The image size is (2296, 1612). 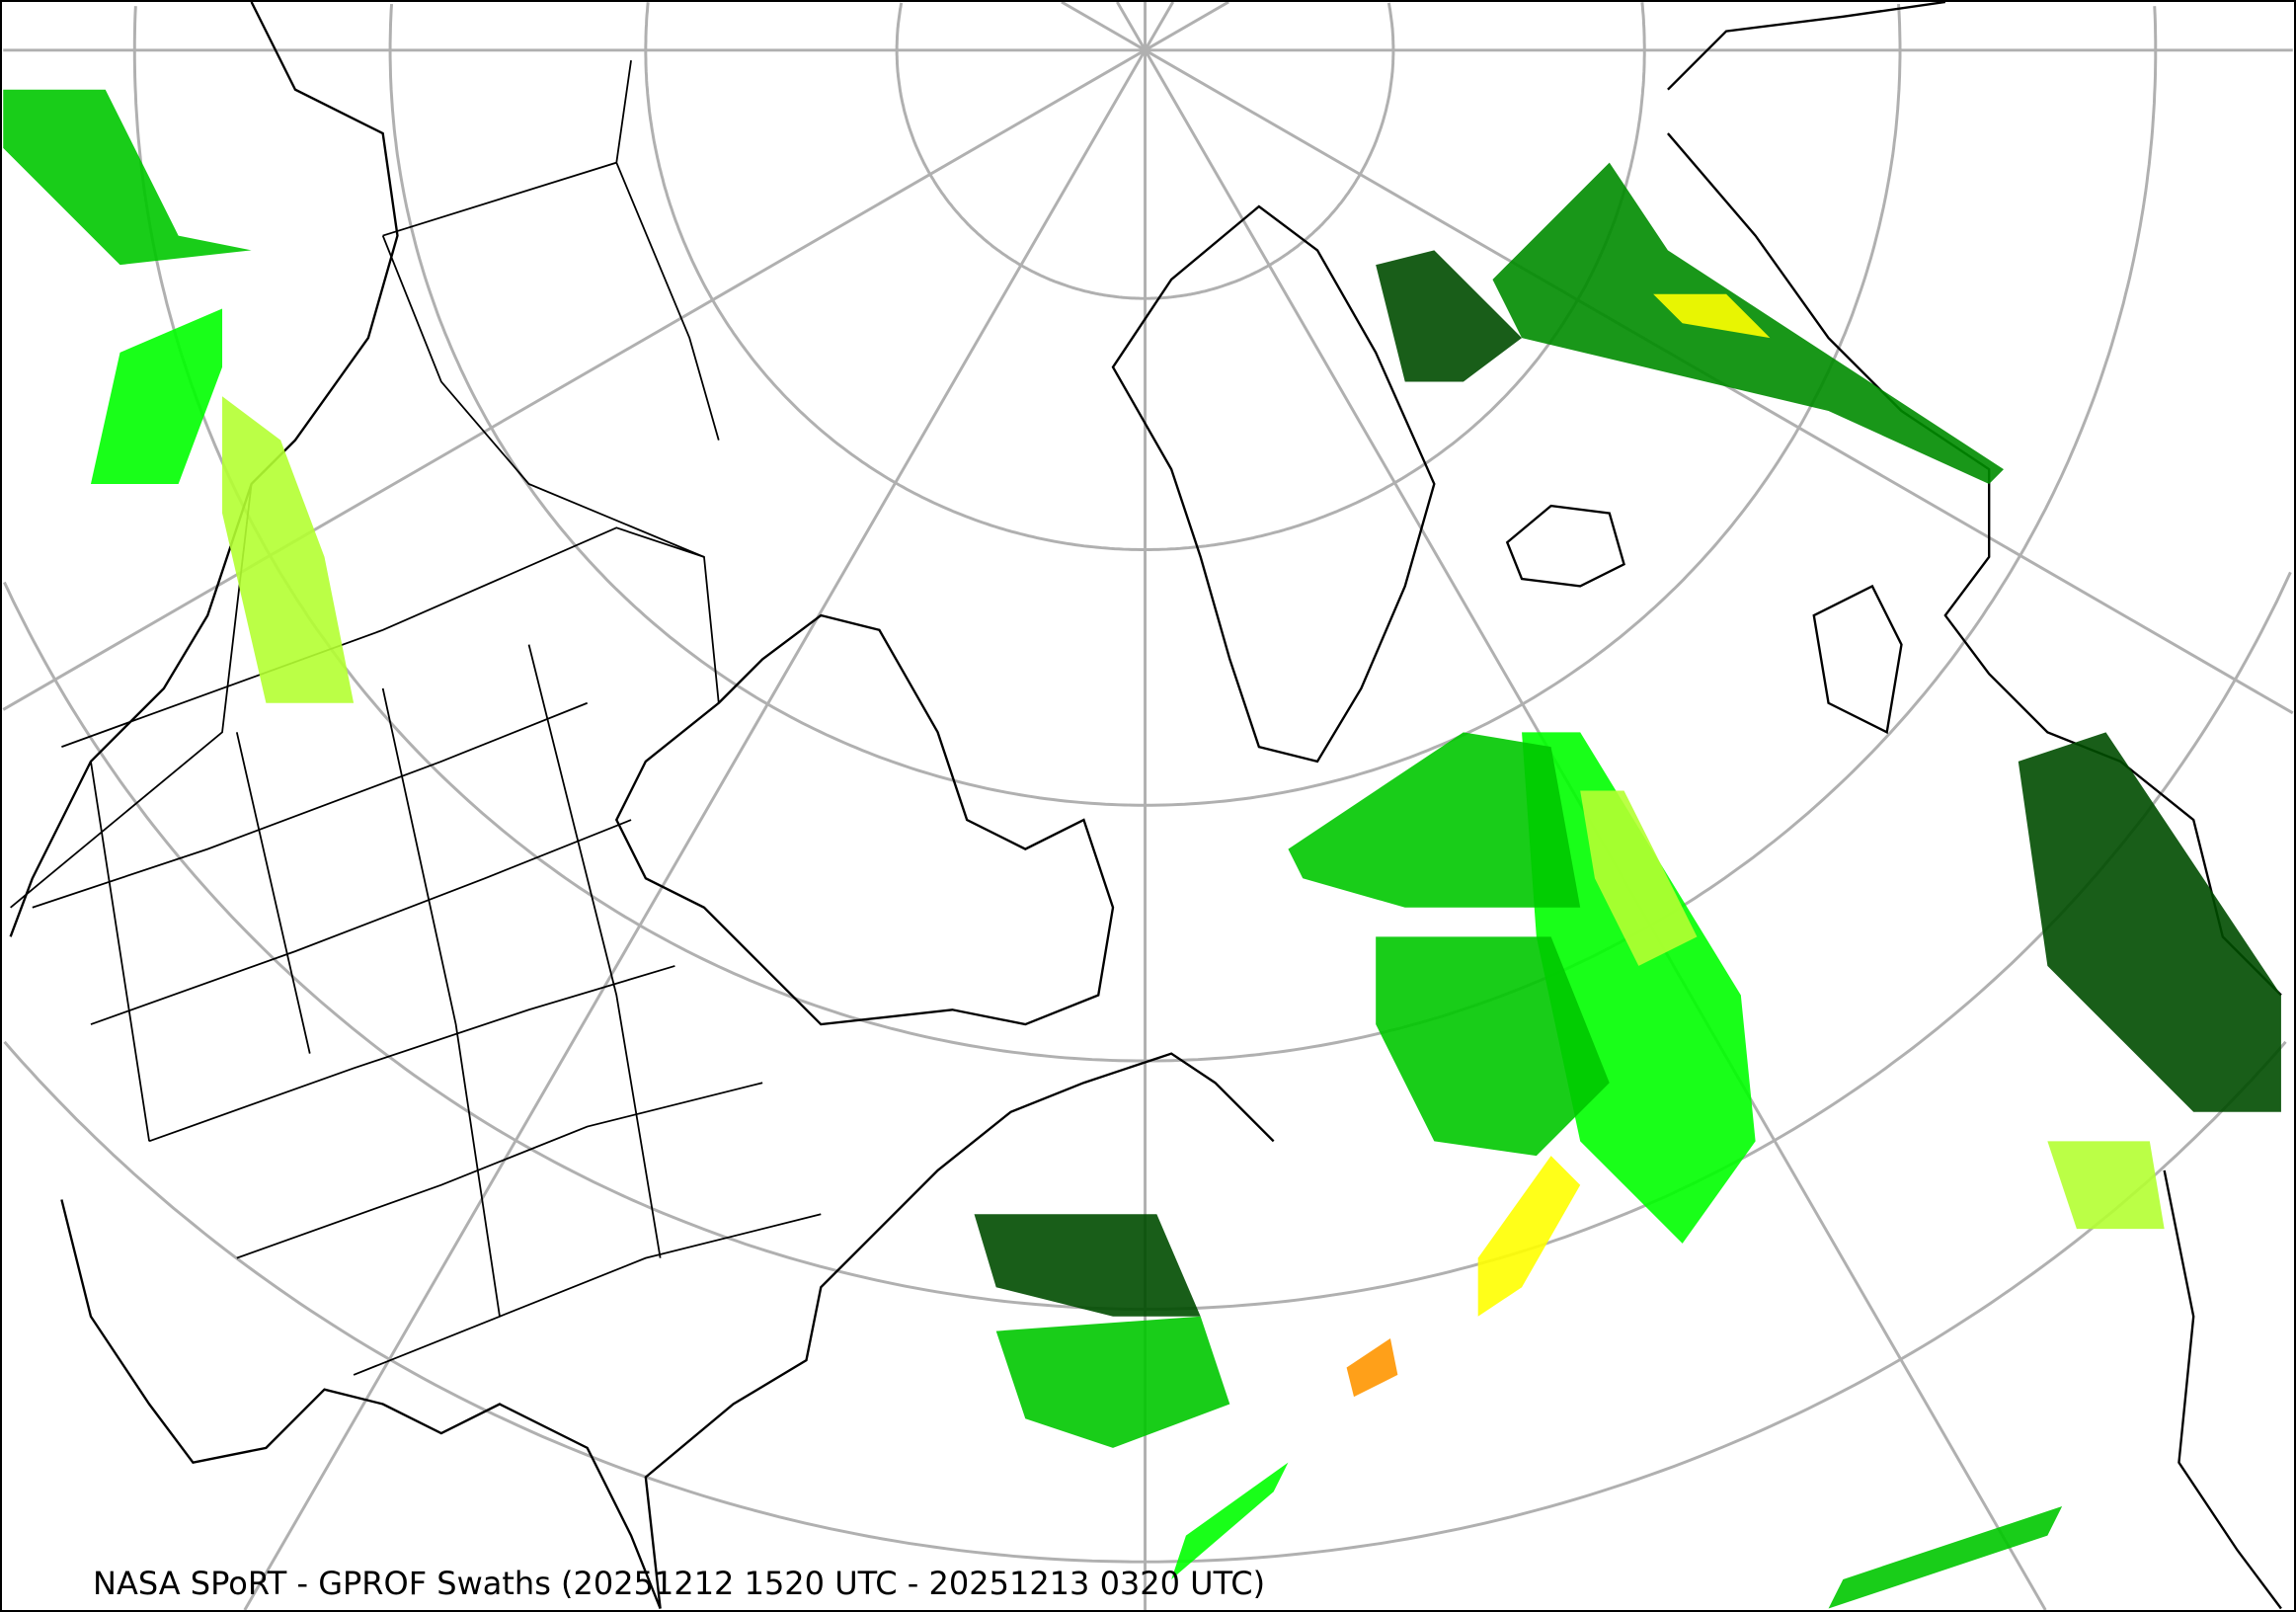 I want to click on coastline-east-us, so click(x=960, y=1330).